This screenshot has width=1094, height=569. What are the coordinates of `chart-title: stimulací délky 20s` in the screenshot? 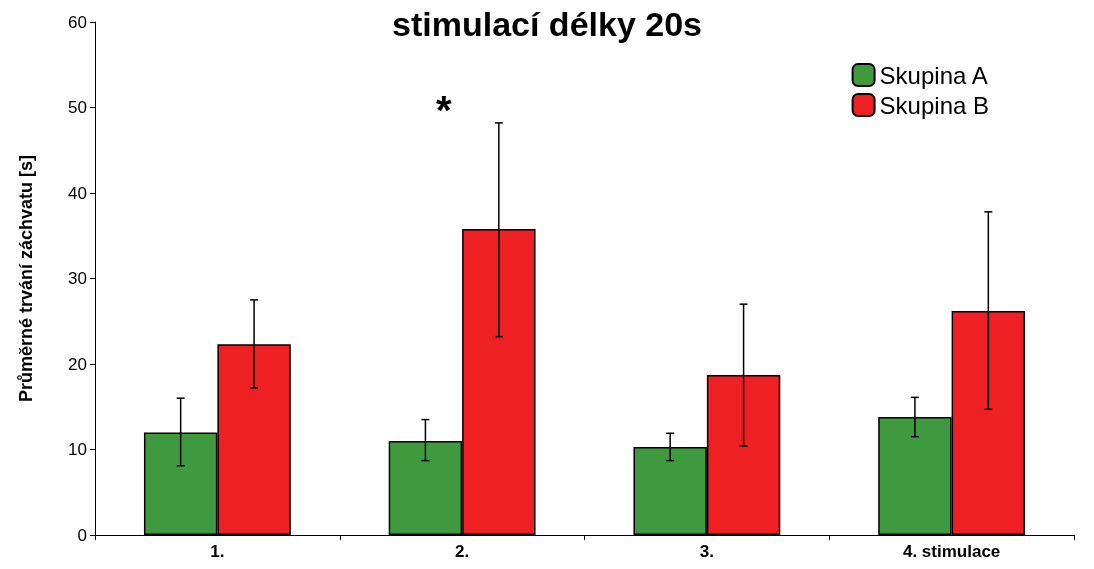 It's located at (547, 24).